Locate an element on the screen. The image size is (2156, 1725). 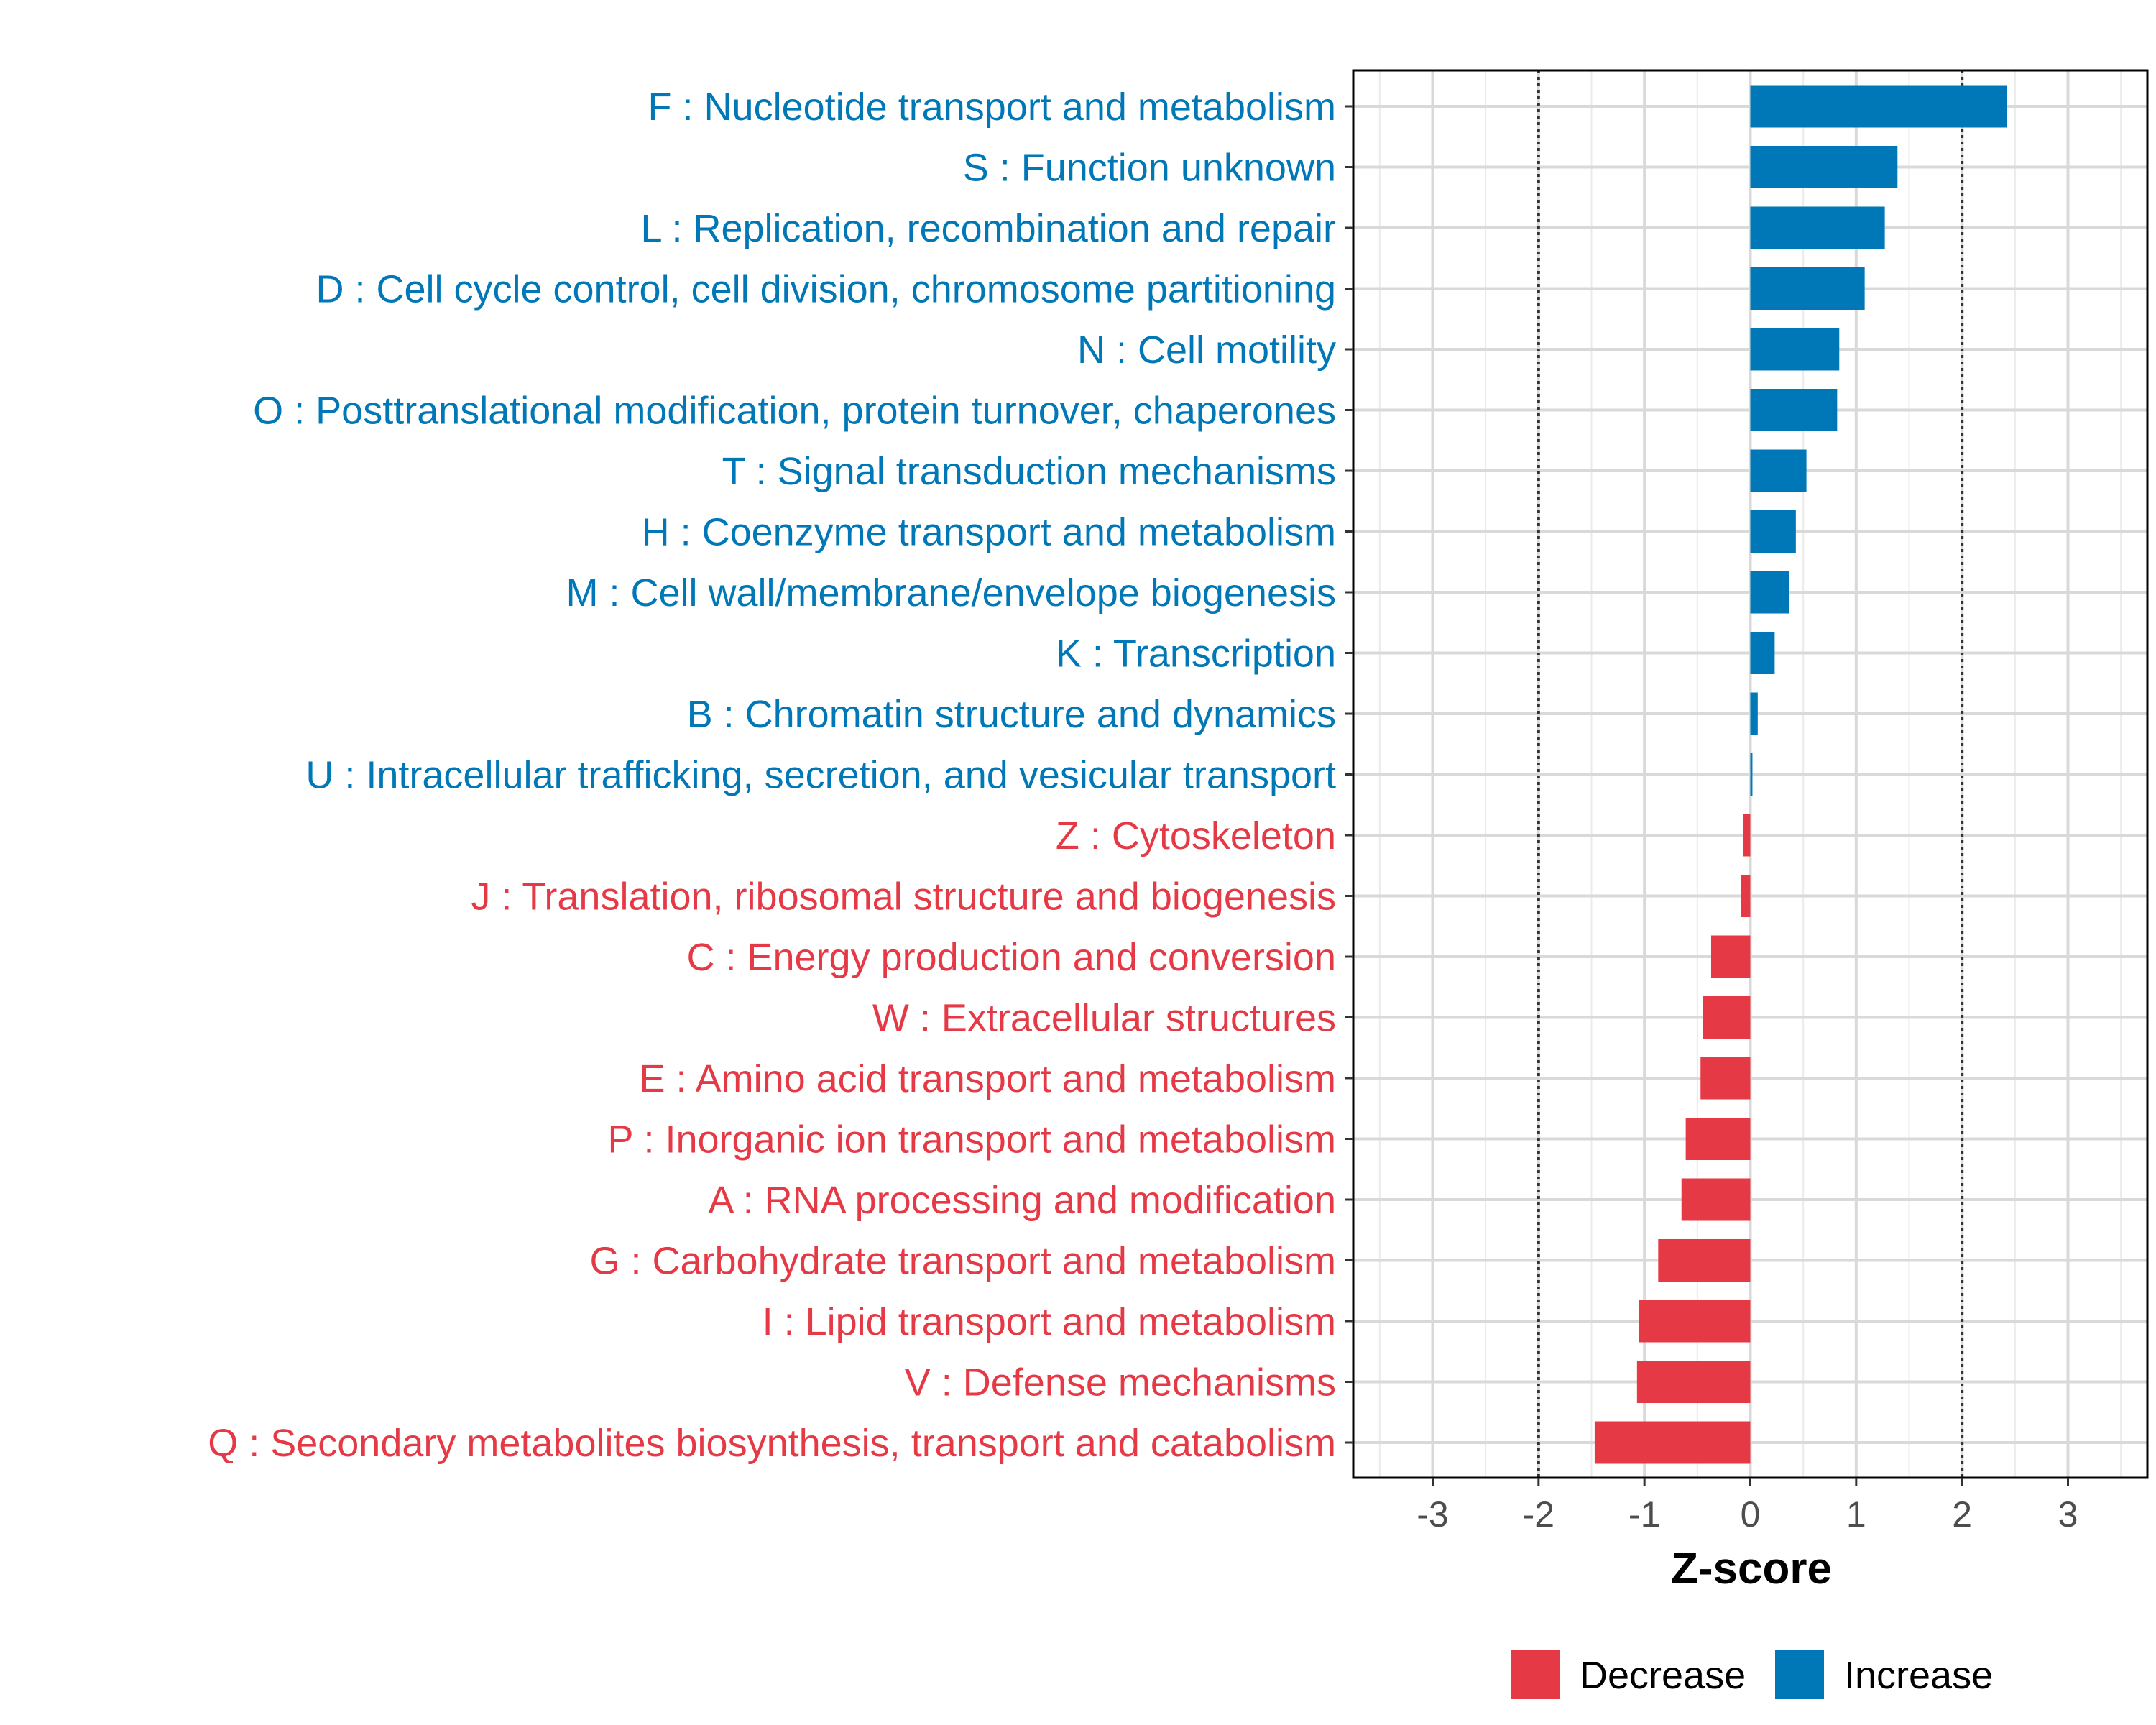
x-tick-label: -1 is located at coordinates (1644, 1514).